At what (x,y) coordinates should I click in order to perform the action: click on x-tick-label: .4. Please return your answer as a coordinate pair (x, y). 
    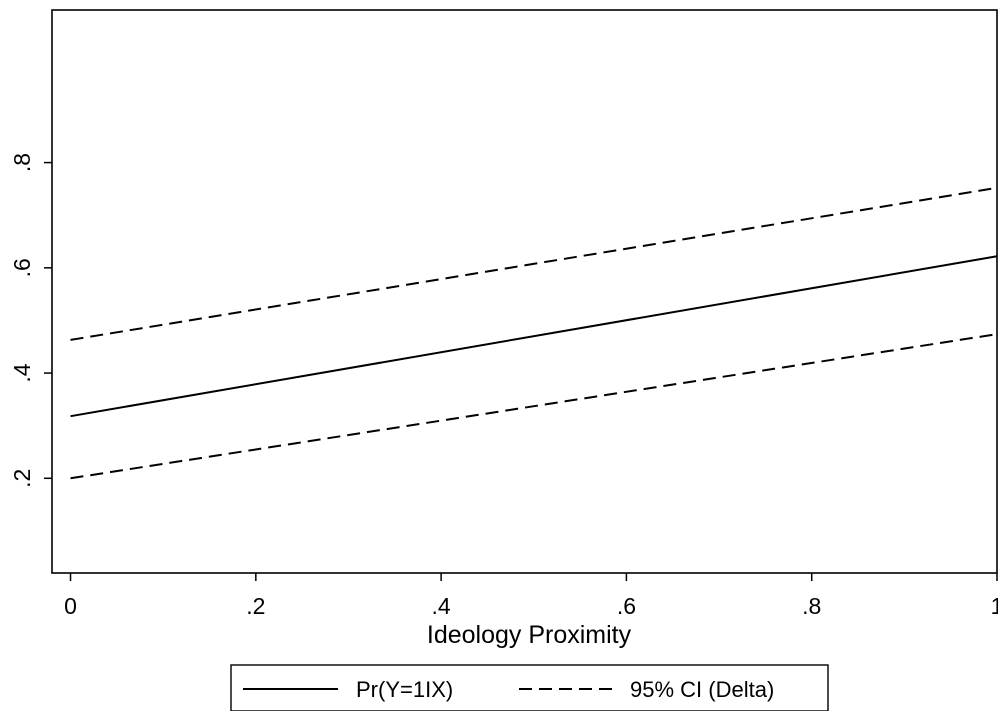
    Looking at the image, I should click on (441, 606).